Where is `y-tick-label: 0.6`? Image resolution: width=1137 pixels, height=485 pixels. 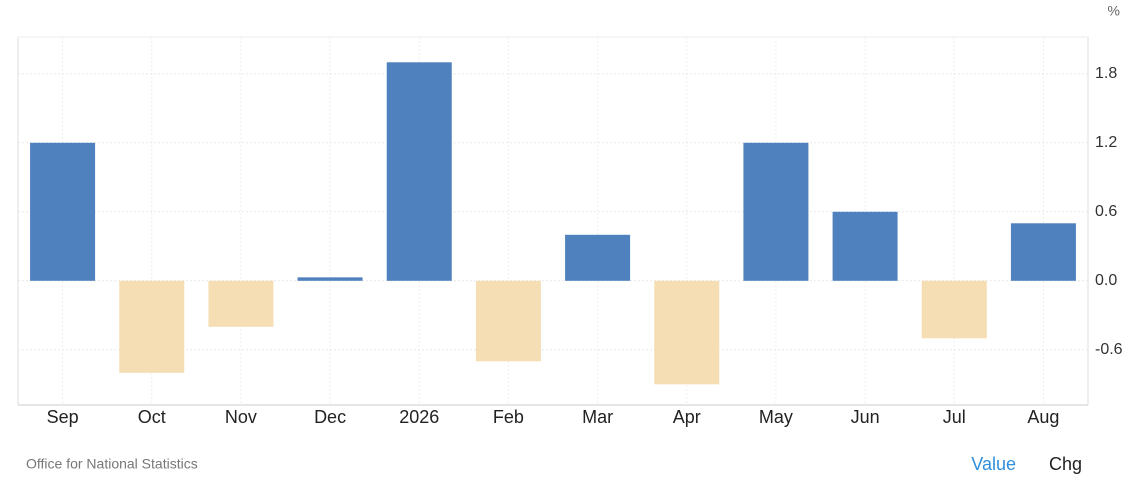 y-tick-label: 0.6 is located at coordinates (1106, 211).